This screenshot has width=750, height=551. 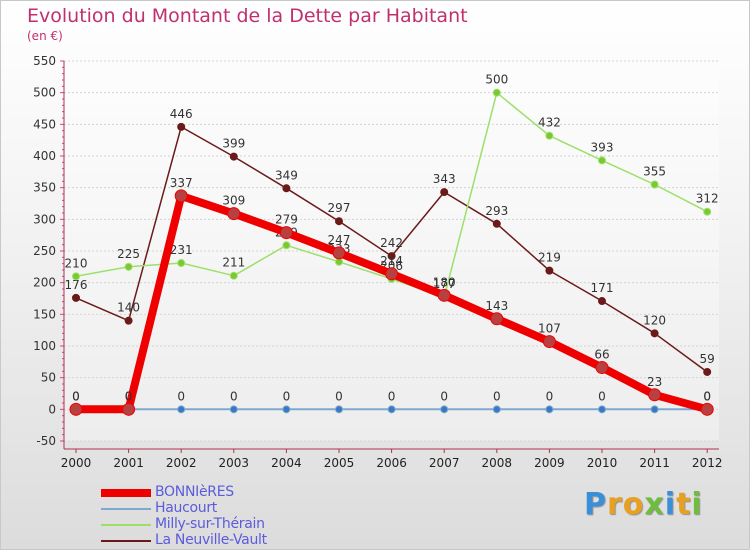 I want to click on x-tick-label: 2012, so click(x=707, y=463).